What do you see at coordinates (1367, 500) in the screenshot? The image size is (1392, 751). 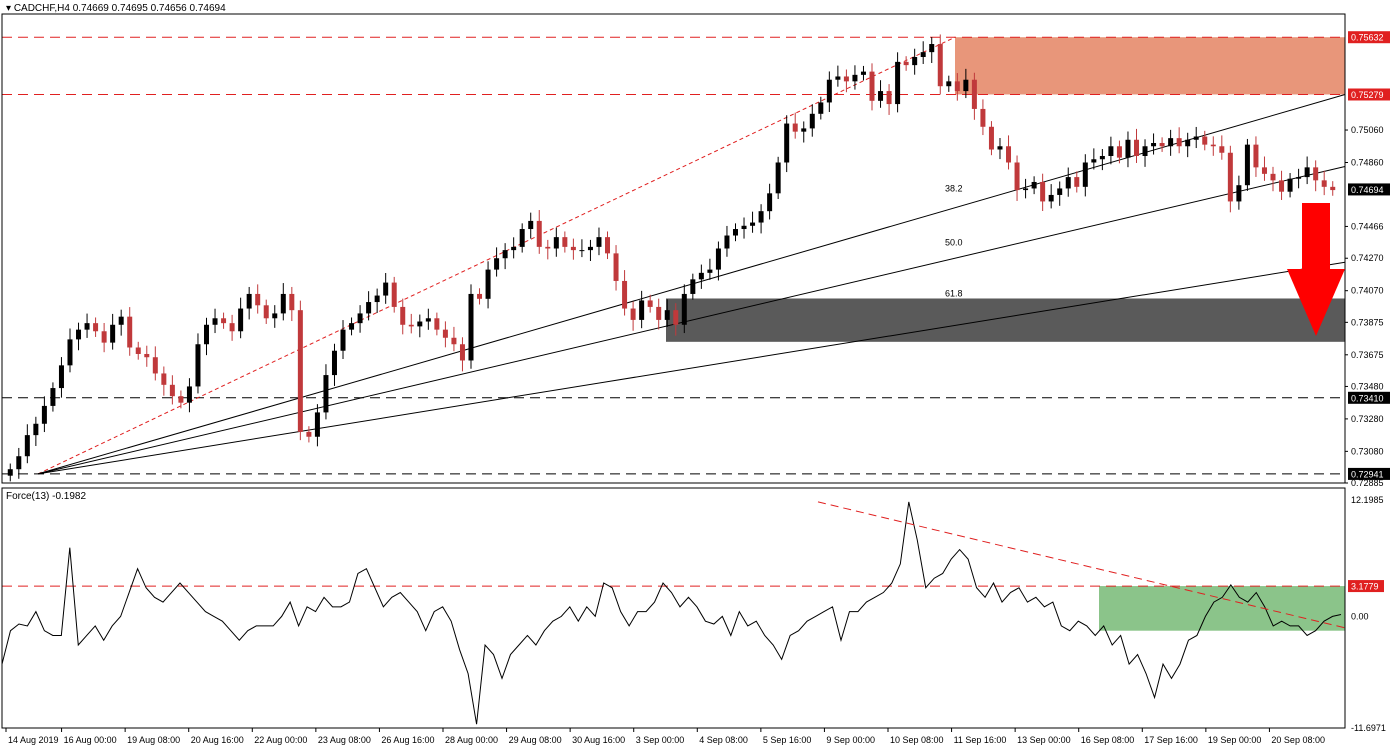 I see `force-tick-label: 12.1985` at bounding box center [1367, 500].